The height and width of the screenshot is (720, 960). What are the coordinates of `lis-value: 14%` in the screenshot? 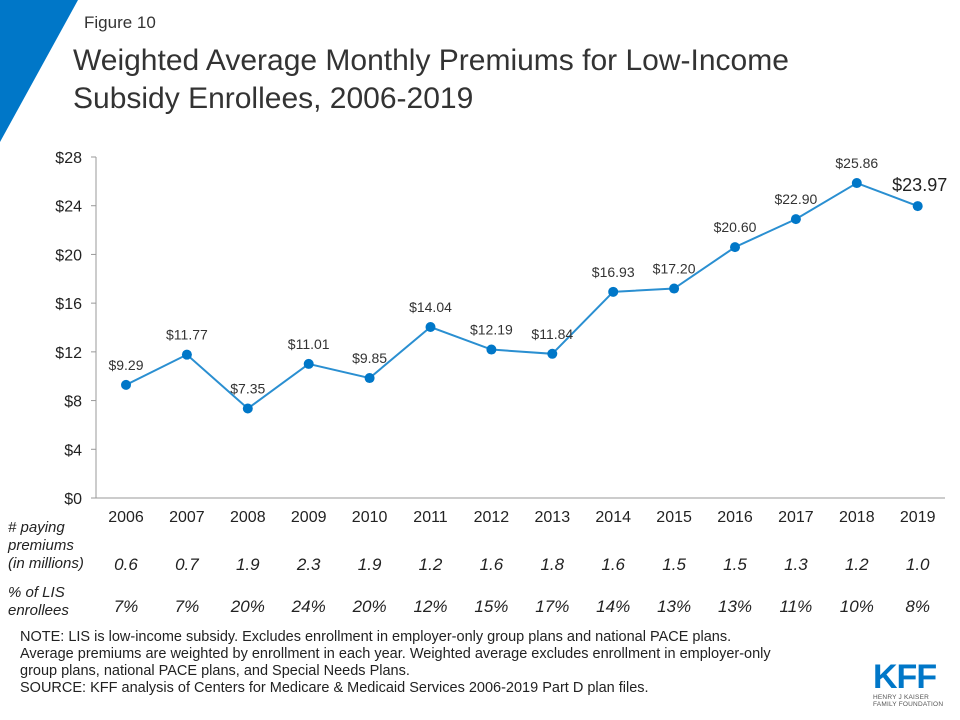 It's located at (613, 606).